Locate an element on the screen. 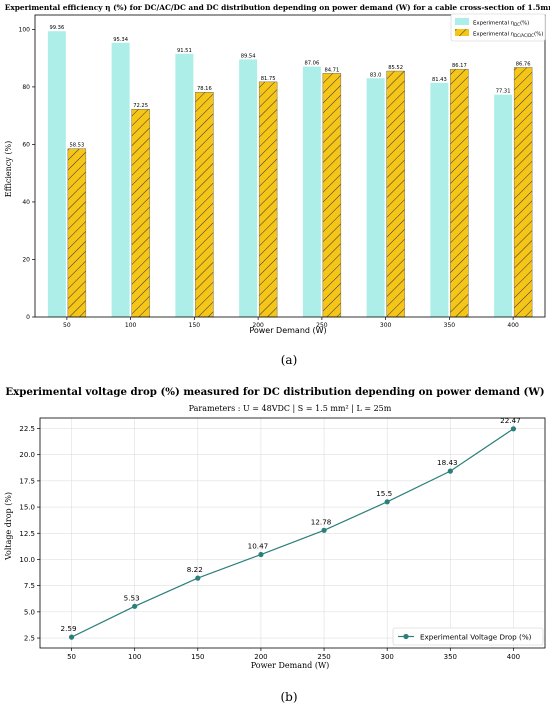  value-label-dcacdc: 78.16 is located at coordinates (204, 89).